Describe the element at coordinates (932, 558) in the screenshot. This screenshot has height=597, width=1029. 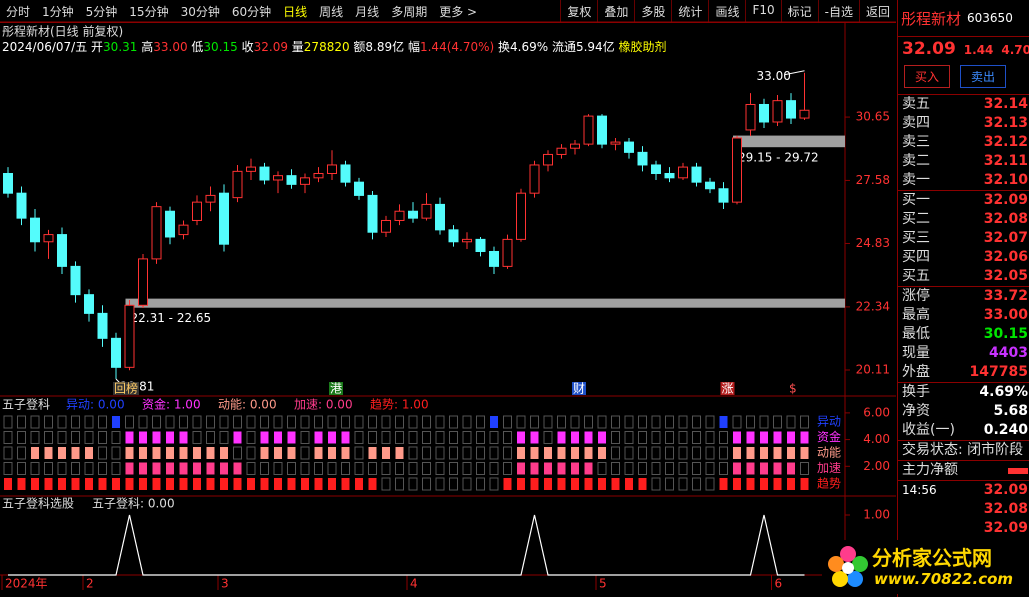
I see `logo-name: 分析家公式网` at that location.